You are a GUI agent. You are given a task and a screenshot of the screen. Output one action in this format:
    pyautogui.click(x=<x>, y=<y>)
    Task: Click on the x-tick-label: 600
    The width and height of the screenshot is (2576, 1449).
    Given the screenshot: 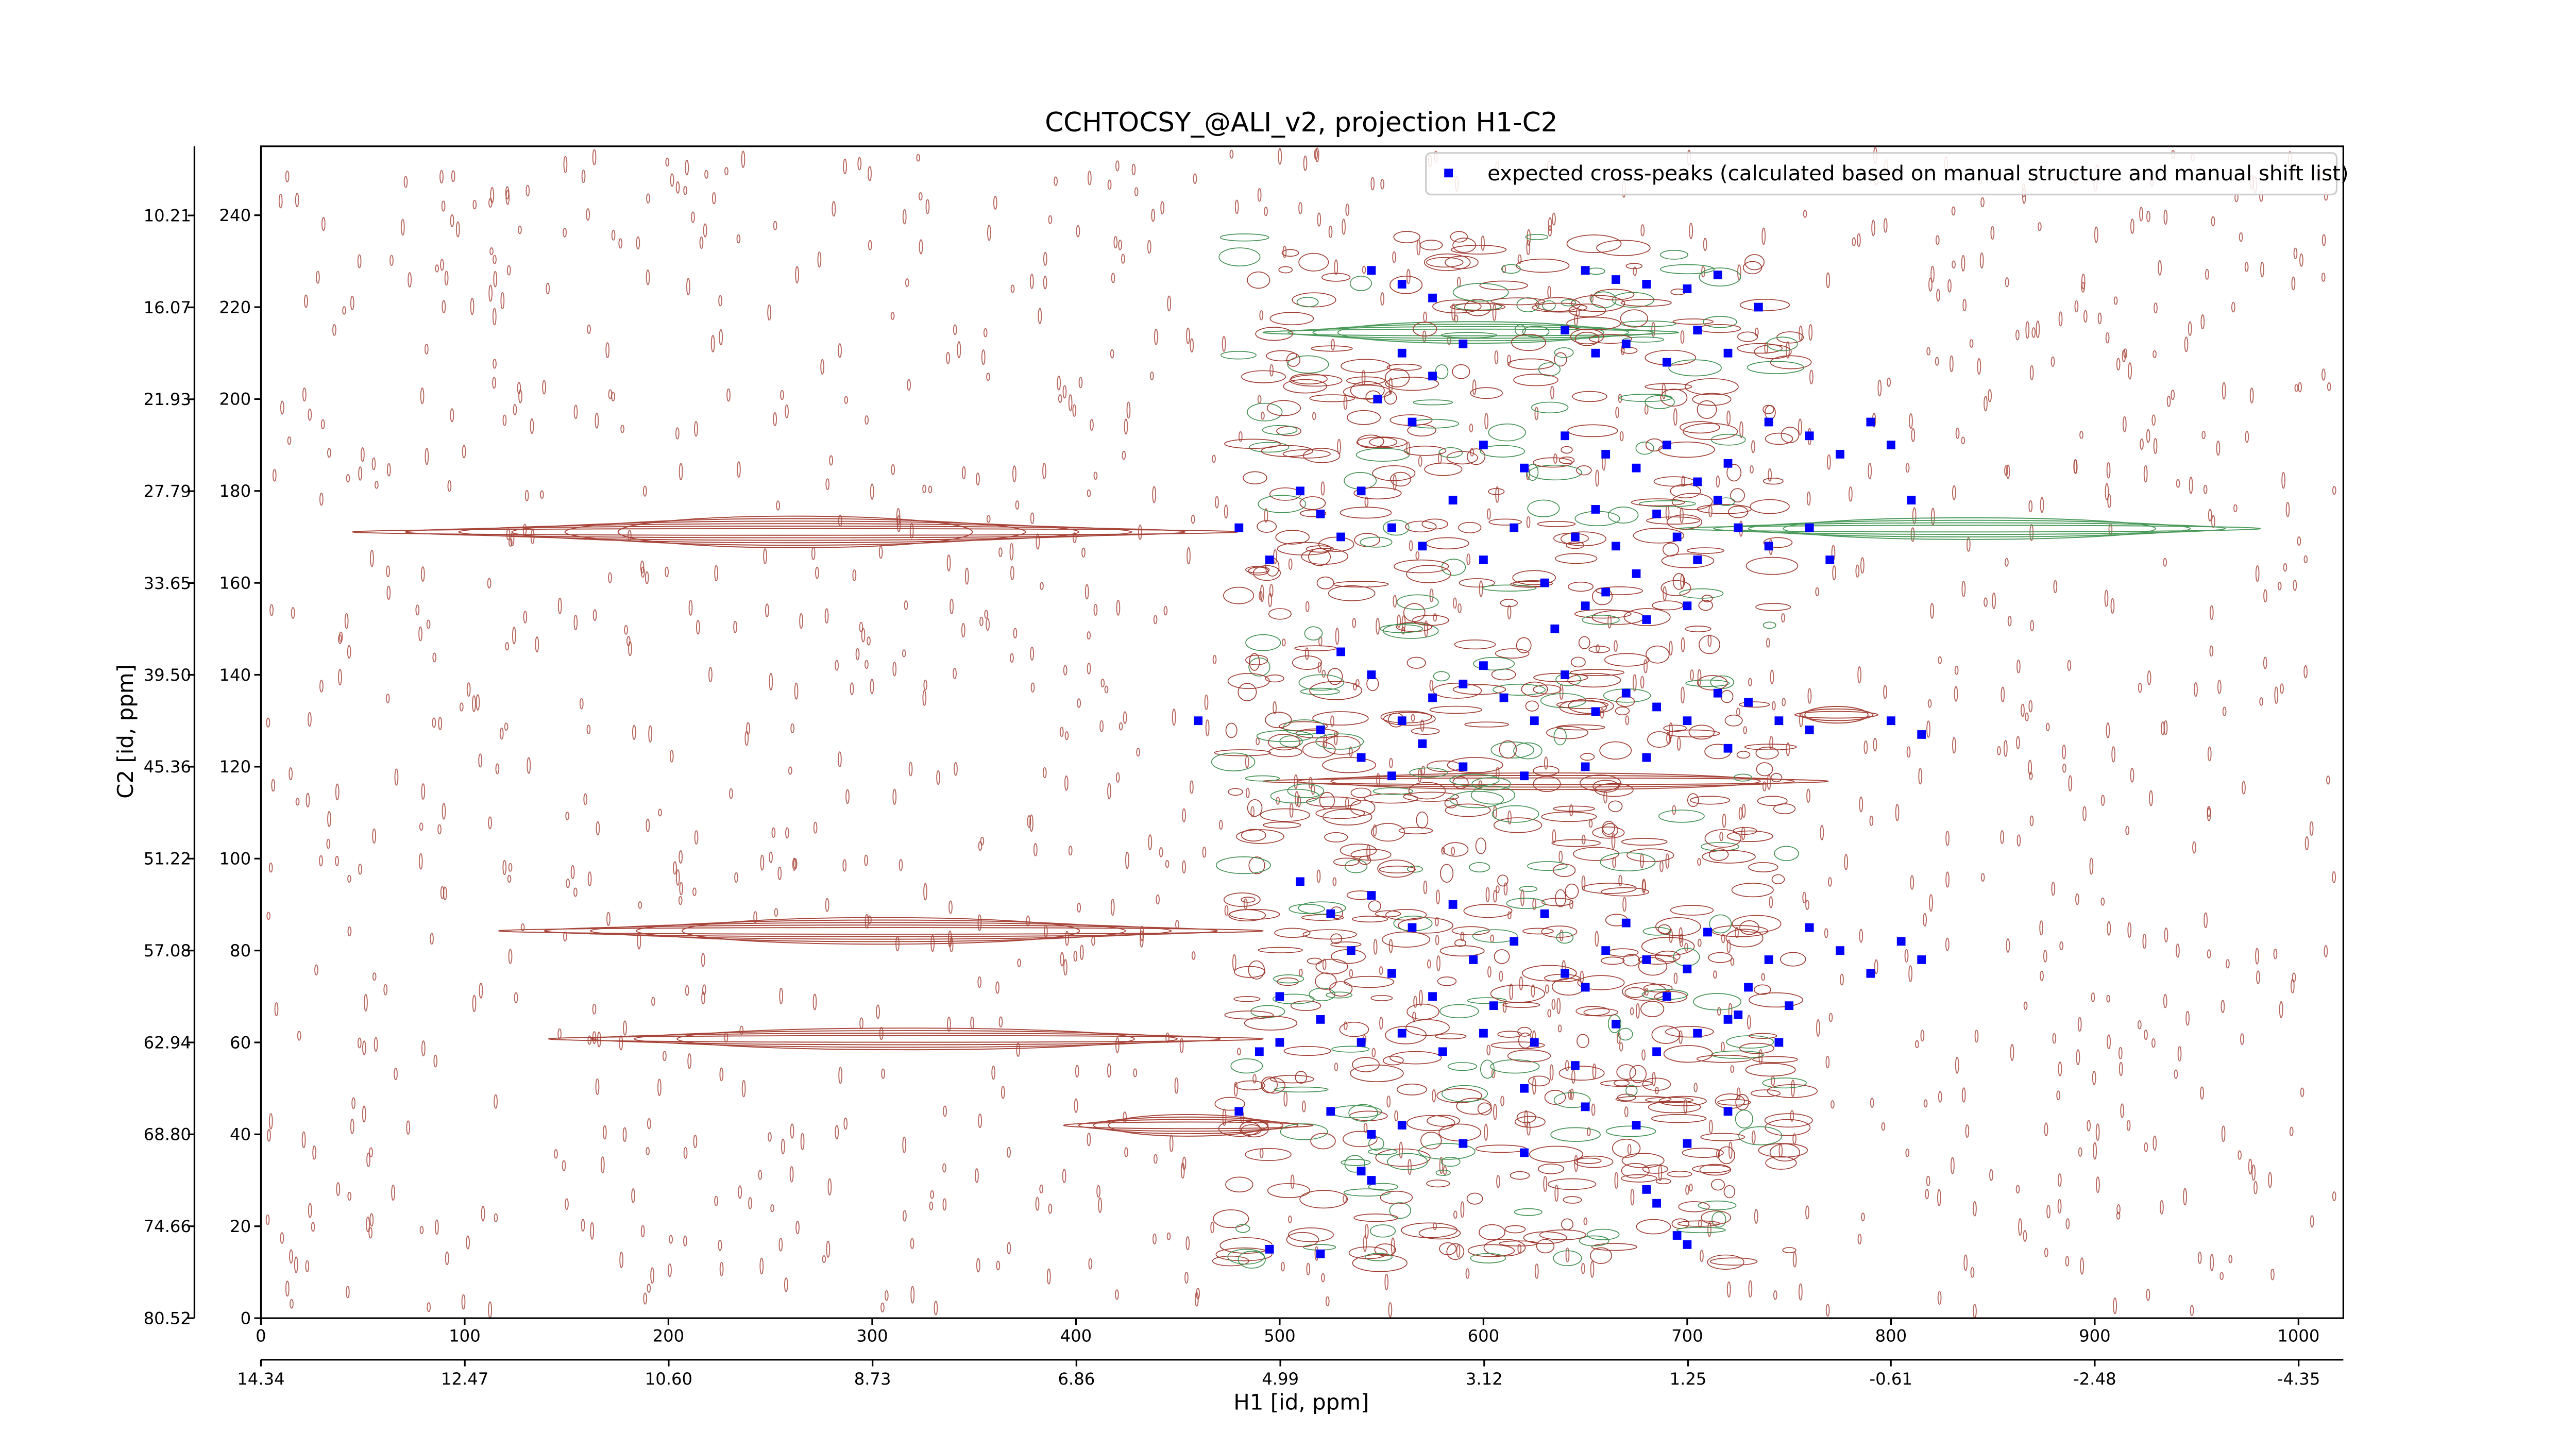 What is the action you would take?
    pyautogui.click(x=1484, y=1335)
    